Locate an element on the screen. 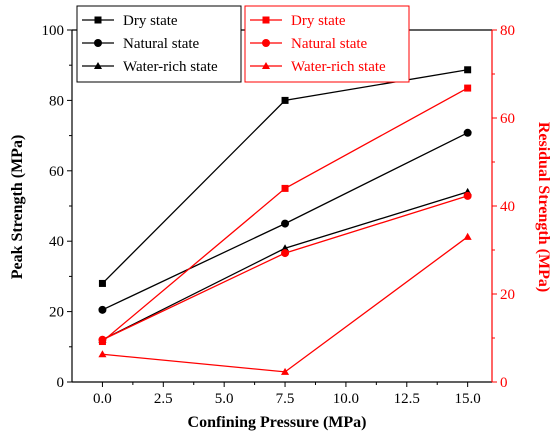  legend-top-left: Dry state Natural state Water-rich state is located at coordinates (159, 44).